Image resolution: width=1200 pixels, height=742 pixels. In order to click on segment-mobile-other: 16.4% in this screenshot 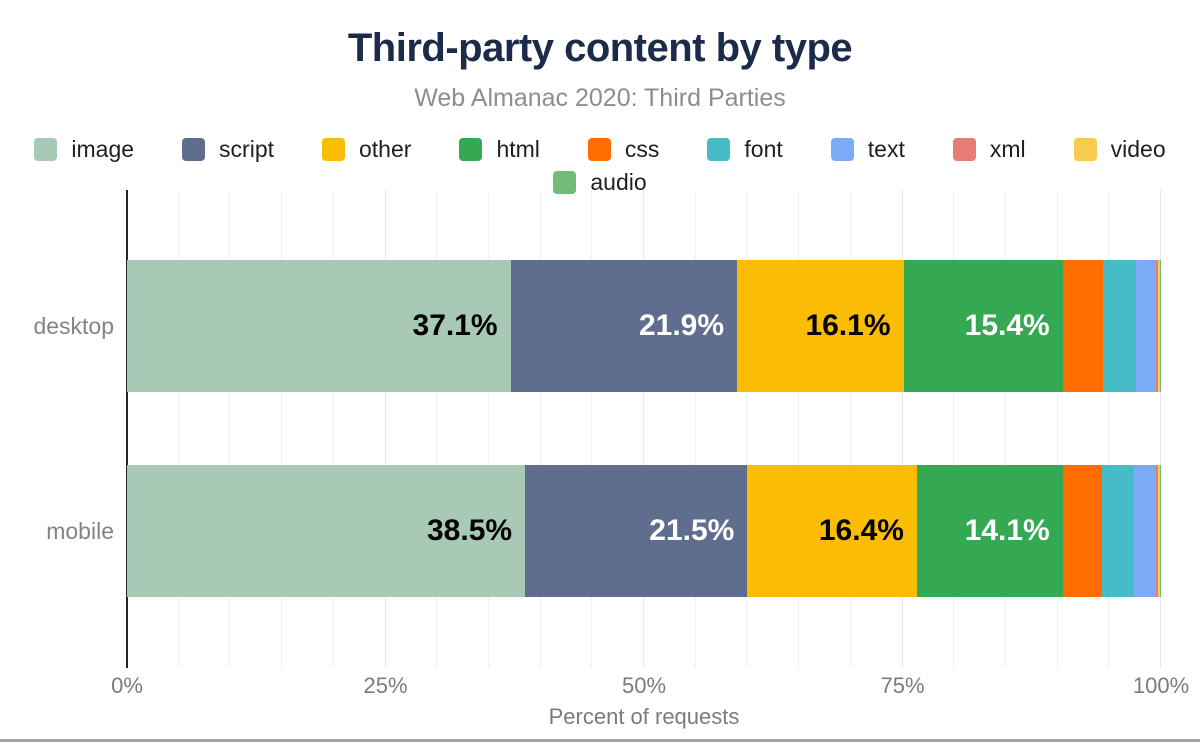, I will do `click(832, 531)`.